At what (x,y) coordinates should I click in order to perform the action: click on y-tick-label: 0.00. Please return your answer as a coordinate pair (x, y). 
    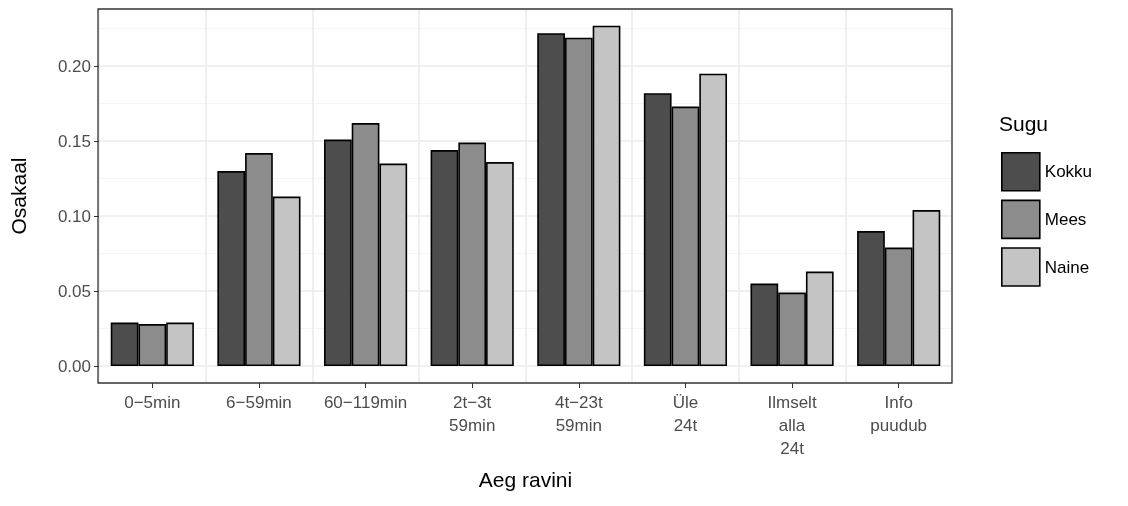
    Looking at the image, I should click on (74, 366).